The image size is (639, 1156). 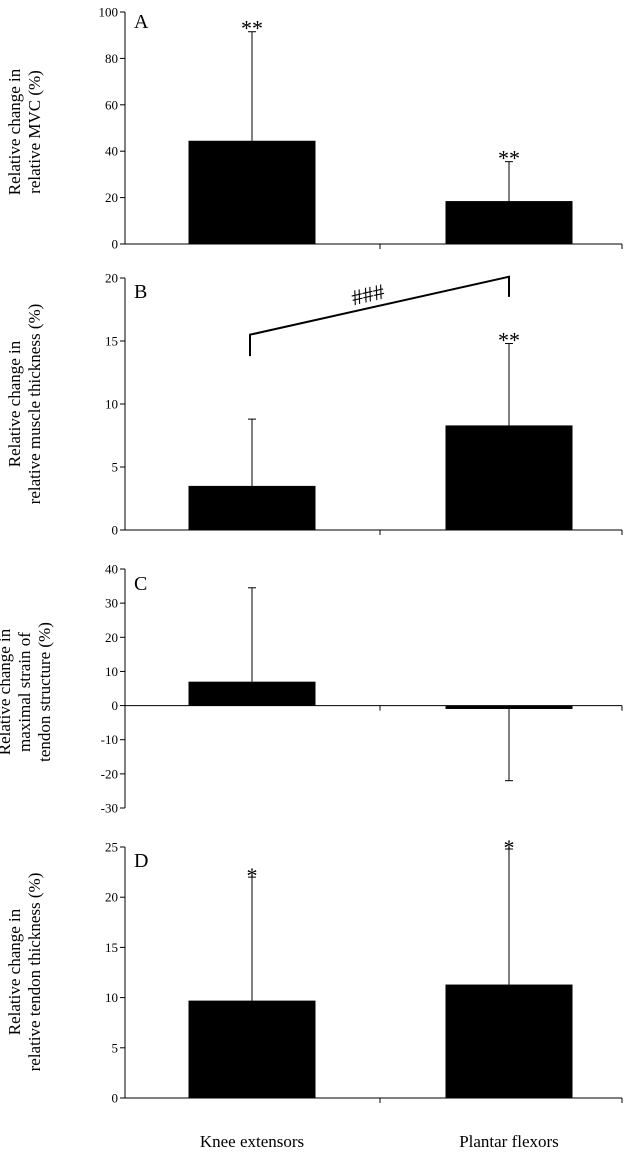 I want to click on panel-label: C, so click(x=140, y=584).